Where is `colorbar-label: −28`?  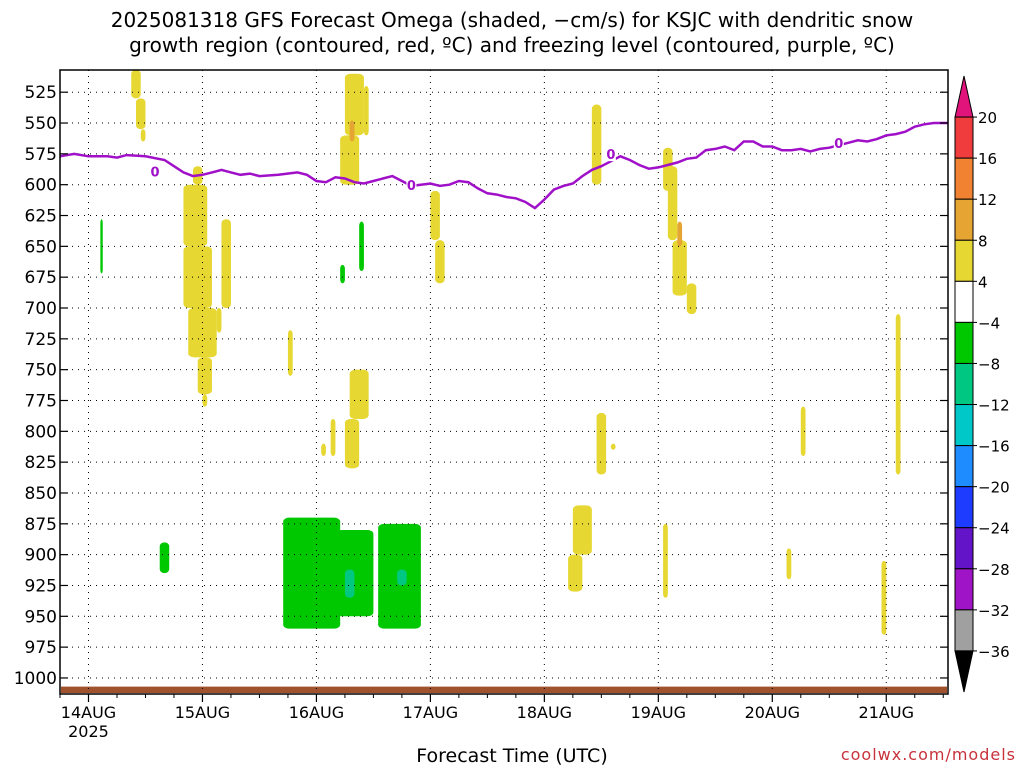 colorbar-label: −28 is located at coordinates (994, 570).